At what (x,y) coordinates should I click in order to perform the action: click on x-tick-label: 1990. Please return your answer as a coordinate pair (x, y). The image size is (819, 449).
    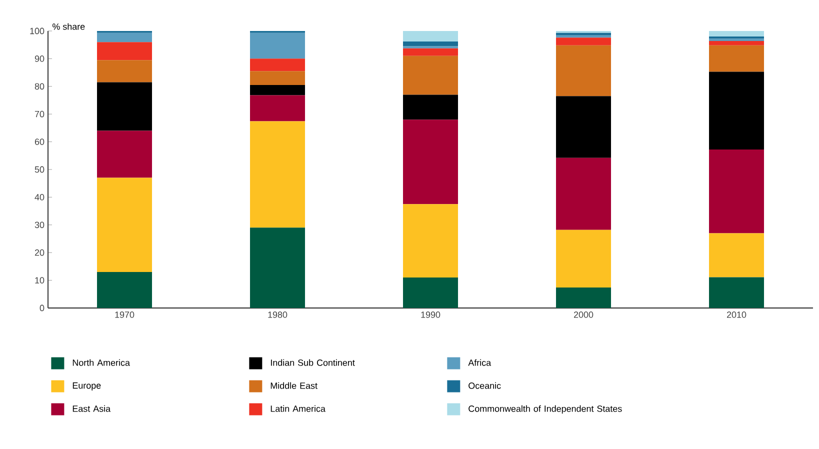
    Looking at the image, I should click on (430, 315).